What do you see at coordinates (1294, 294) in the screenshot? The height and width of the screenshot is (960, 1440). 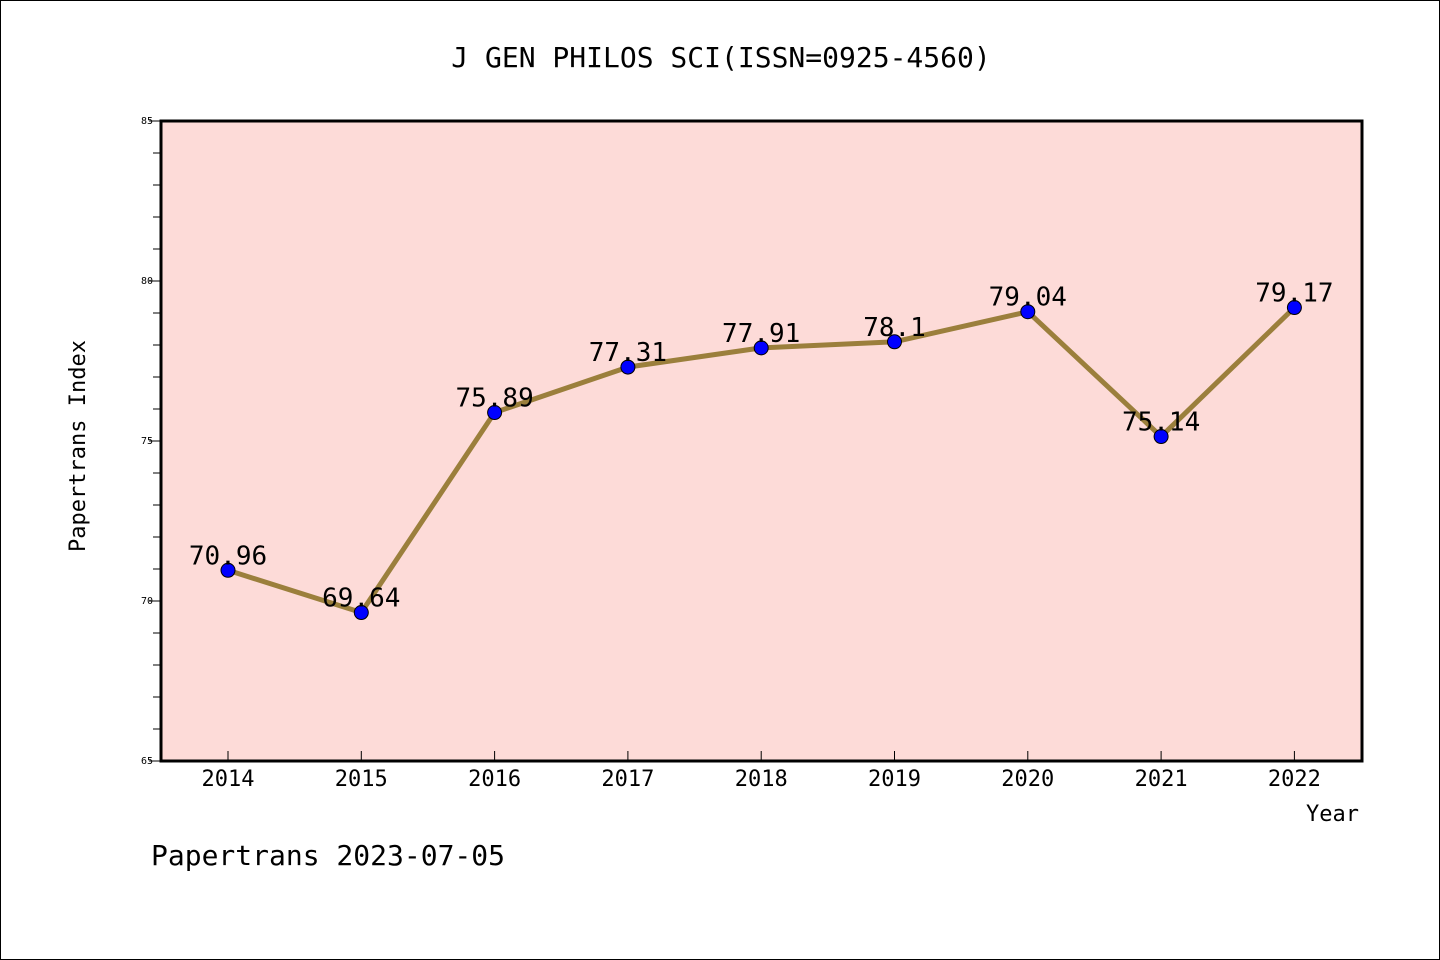 I see `data-label: 79.17` at bounding box center [1294, 294].